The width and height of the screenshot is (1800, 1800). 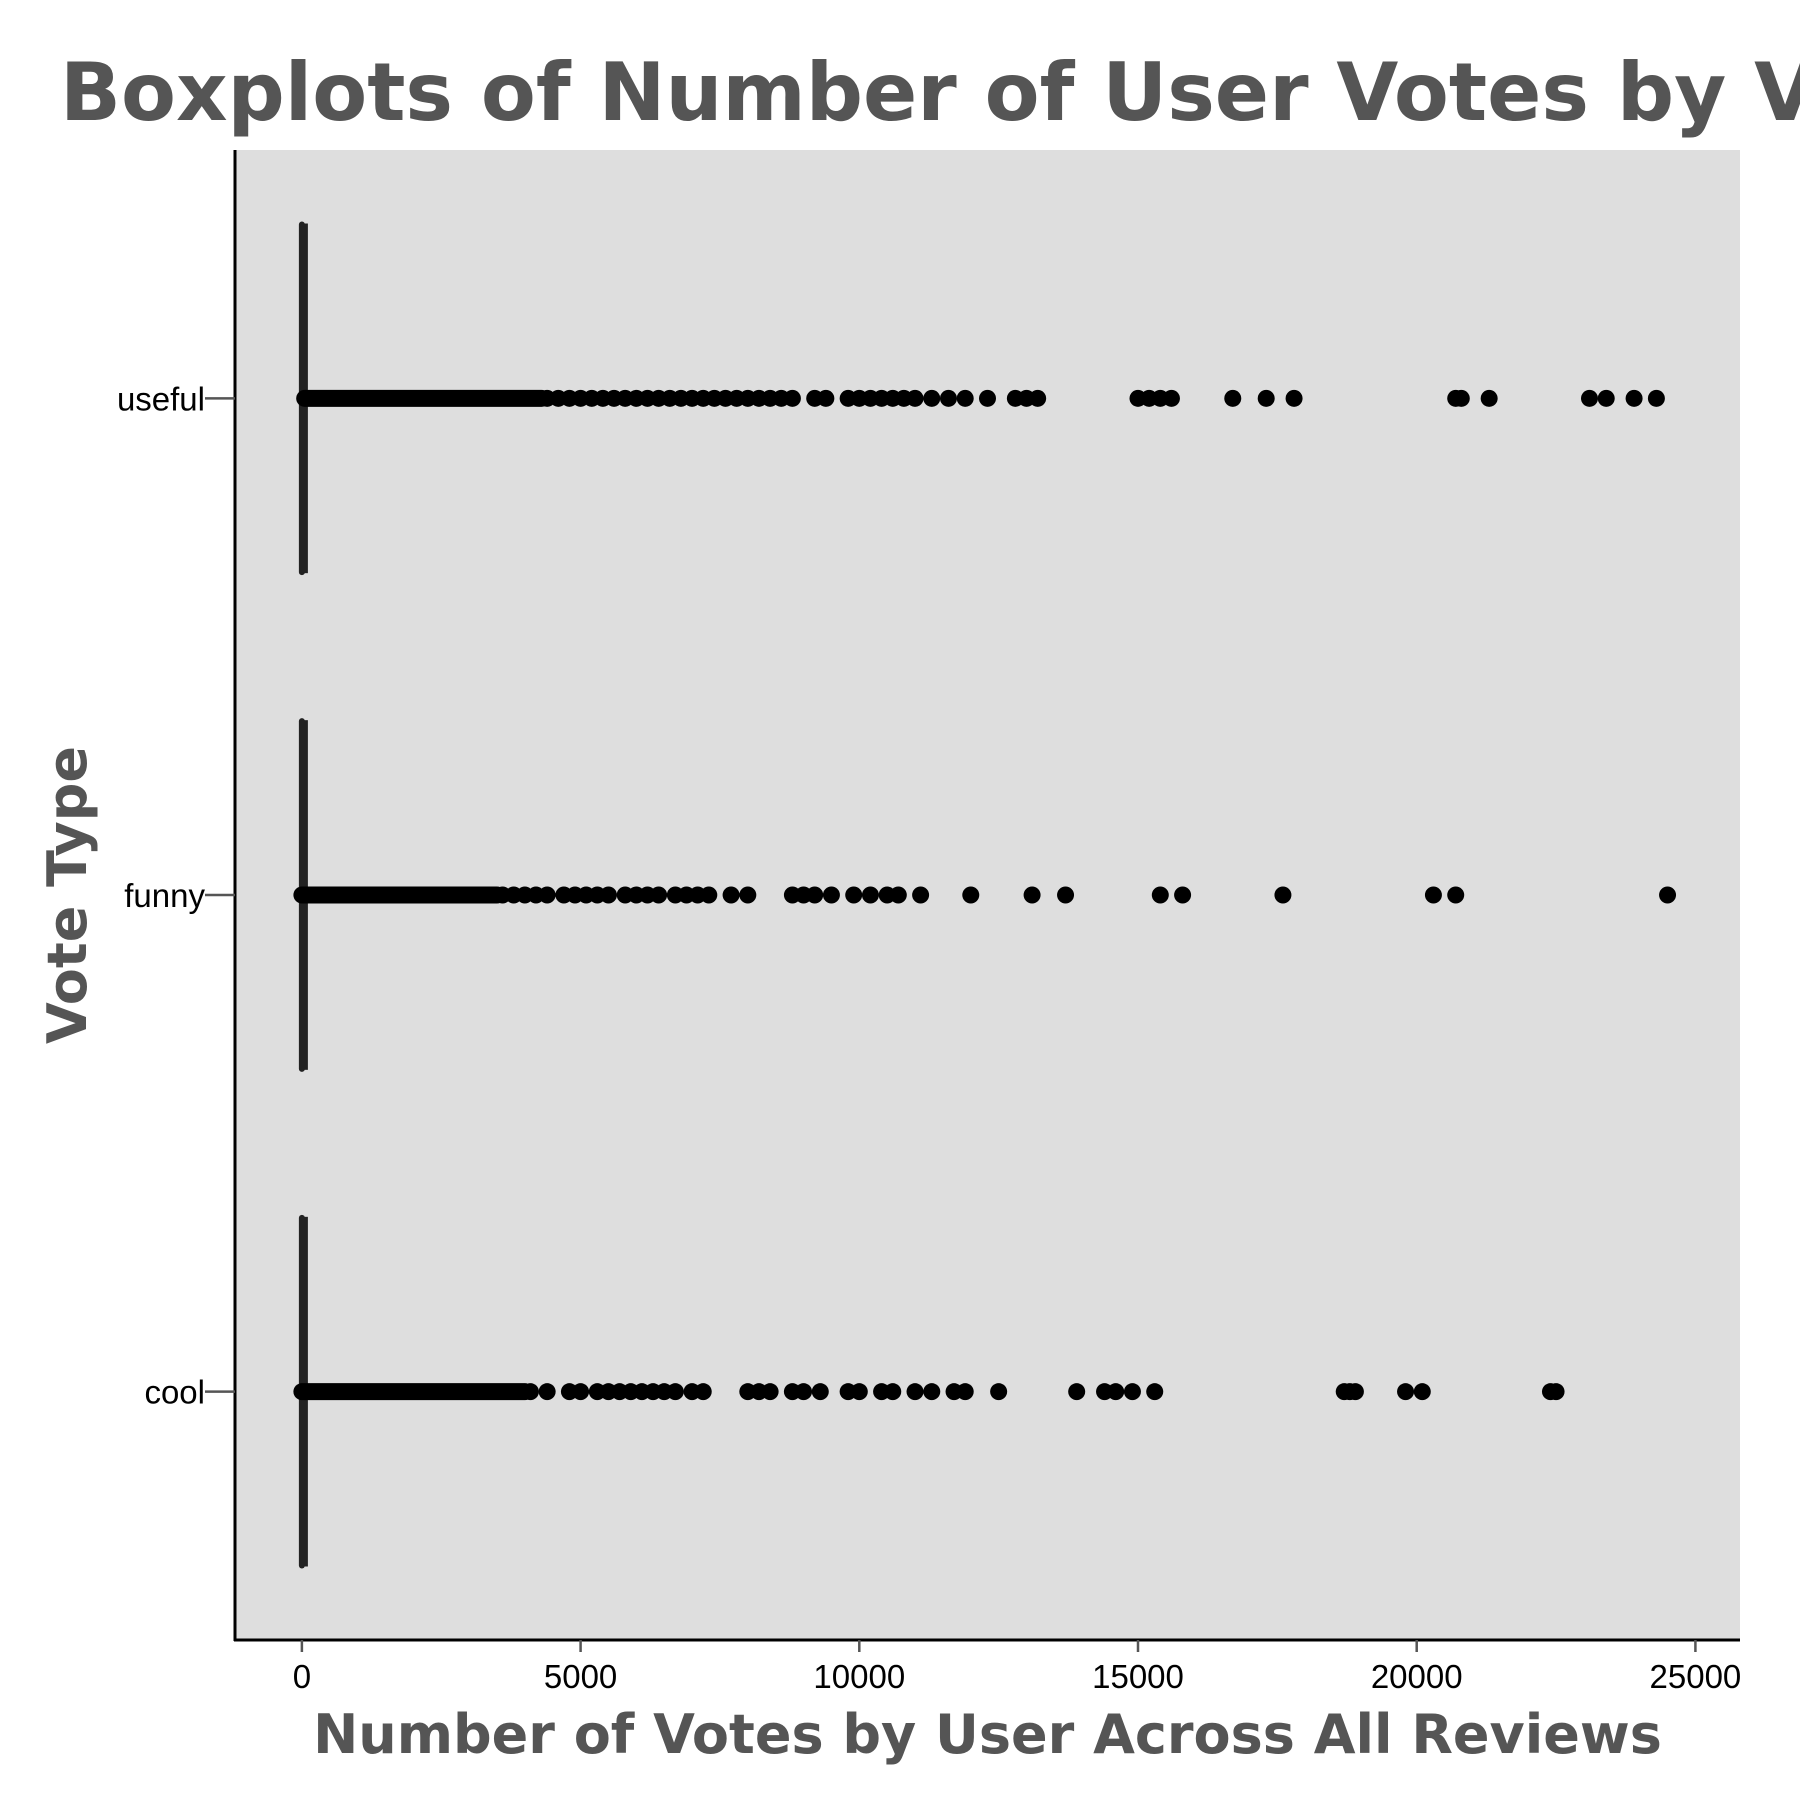 What do you see at coordinates (1417, 1676) in the screenshot?
I see `x-tick-label: 20000` at bounding box center [1417, 1676].